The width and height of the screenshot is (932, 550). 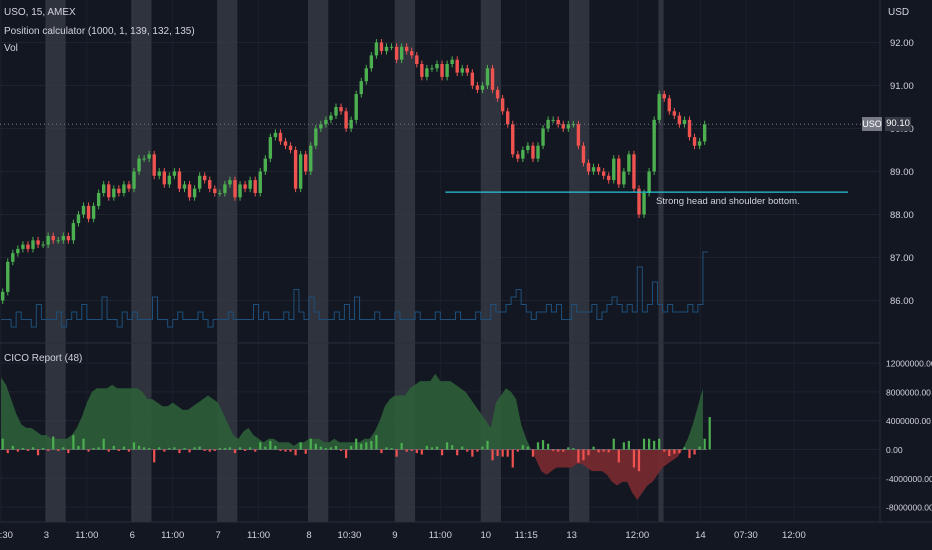 I want to click on chart-annotation: Strong head and shoulder bottom., so click(x=728, y=201).